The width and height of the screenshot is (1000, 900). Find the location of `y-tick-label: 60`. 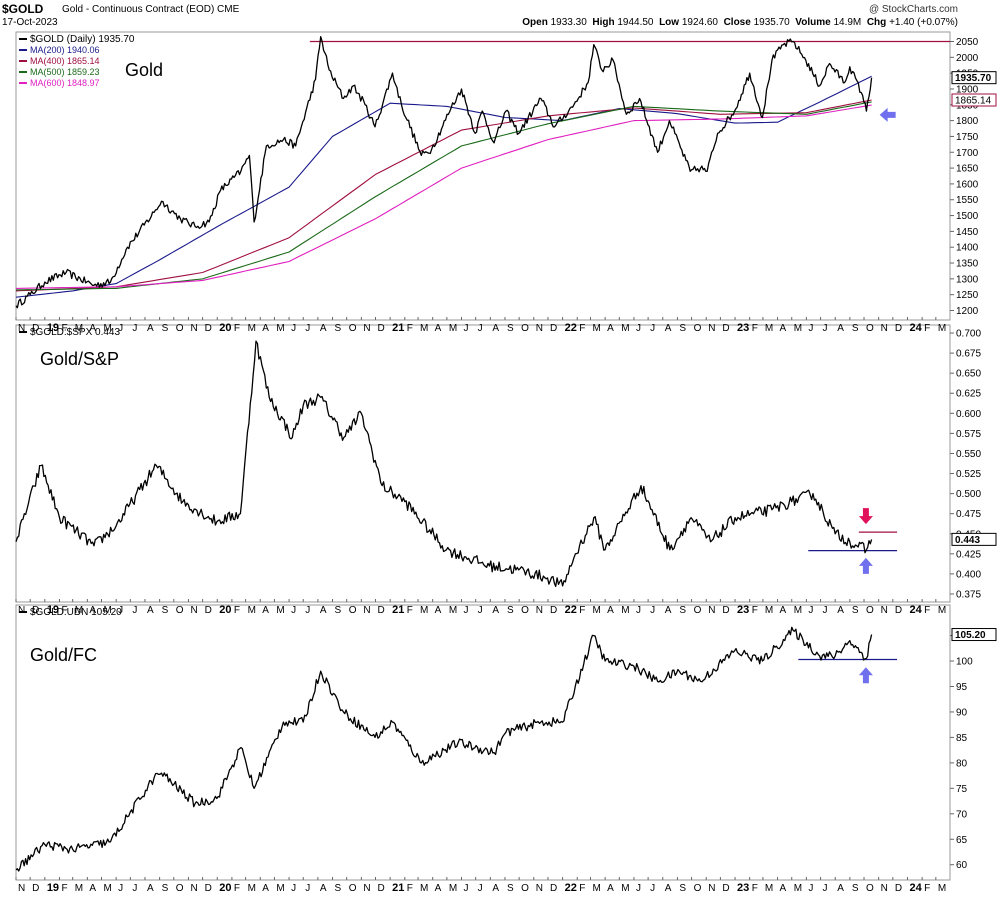

y-tick-label: 60 is located at coordinates (962, 865).